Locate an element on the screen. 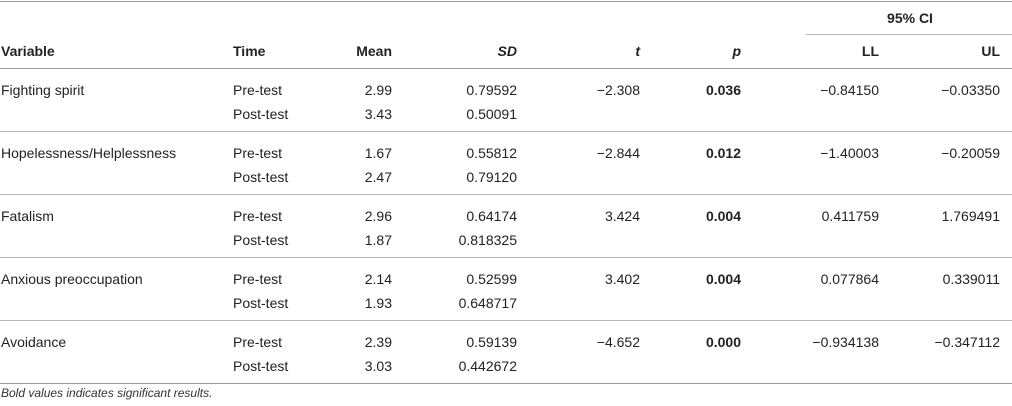 Image resolution: width=1012 pixels, height=406 pixels. ci-ul: 1.769491 is located at coordinates (970, 216).